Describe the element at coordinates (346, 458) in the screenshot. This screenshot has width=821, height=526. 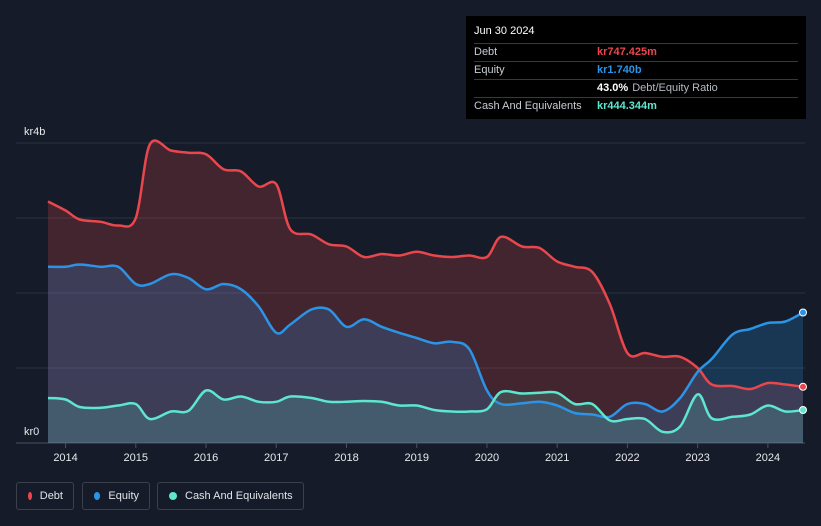
I see `x-tick-label: 2018` at that location.